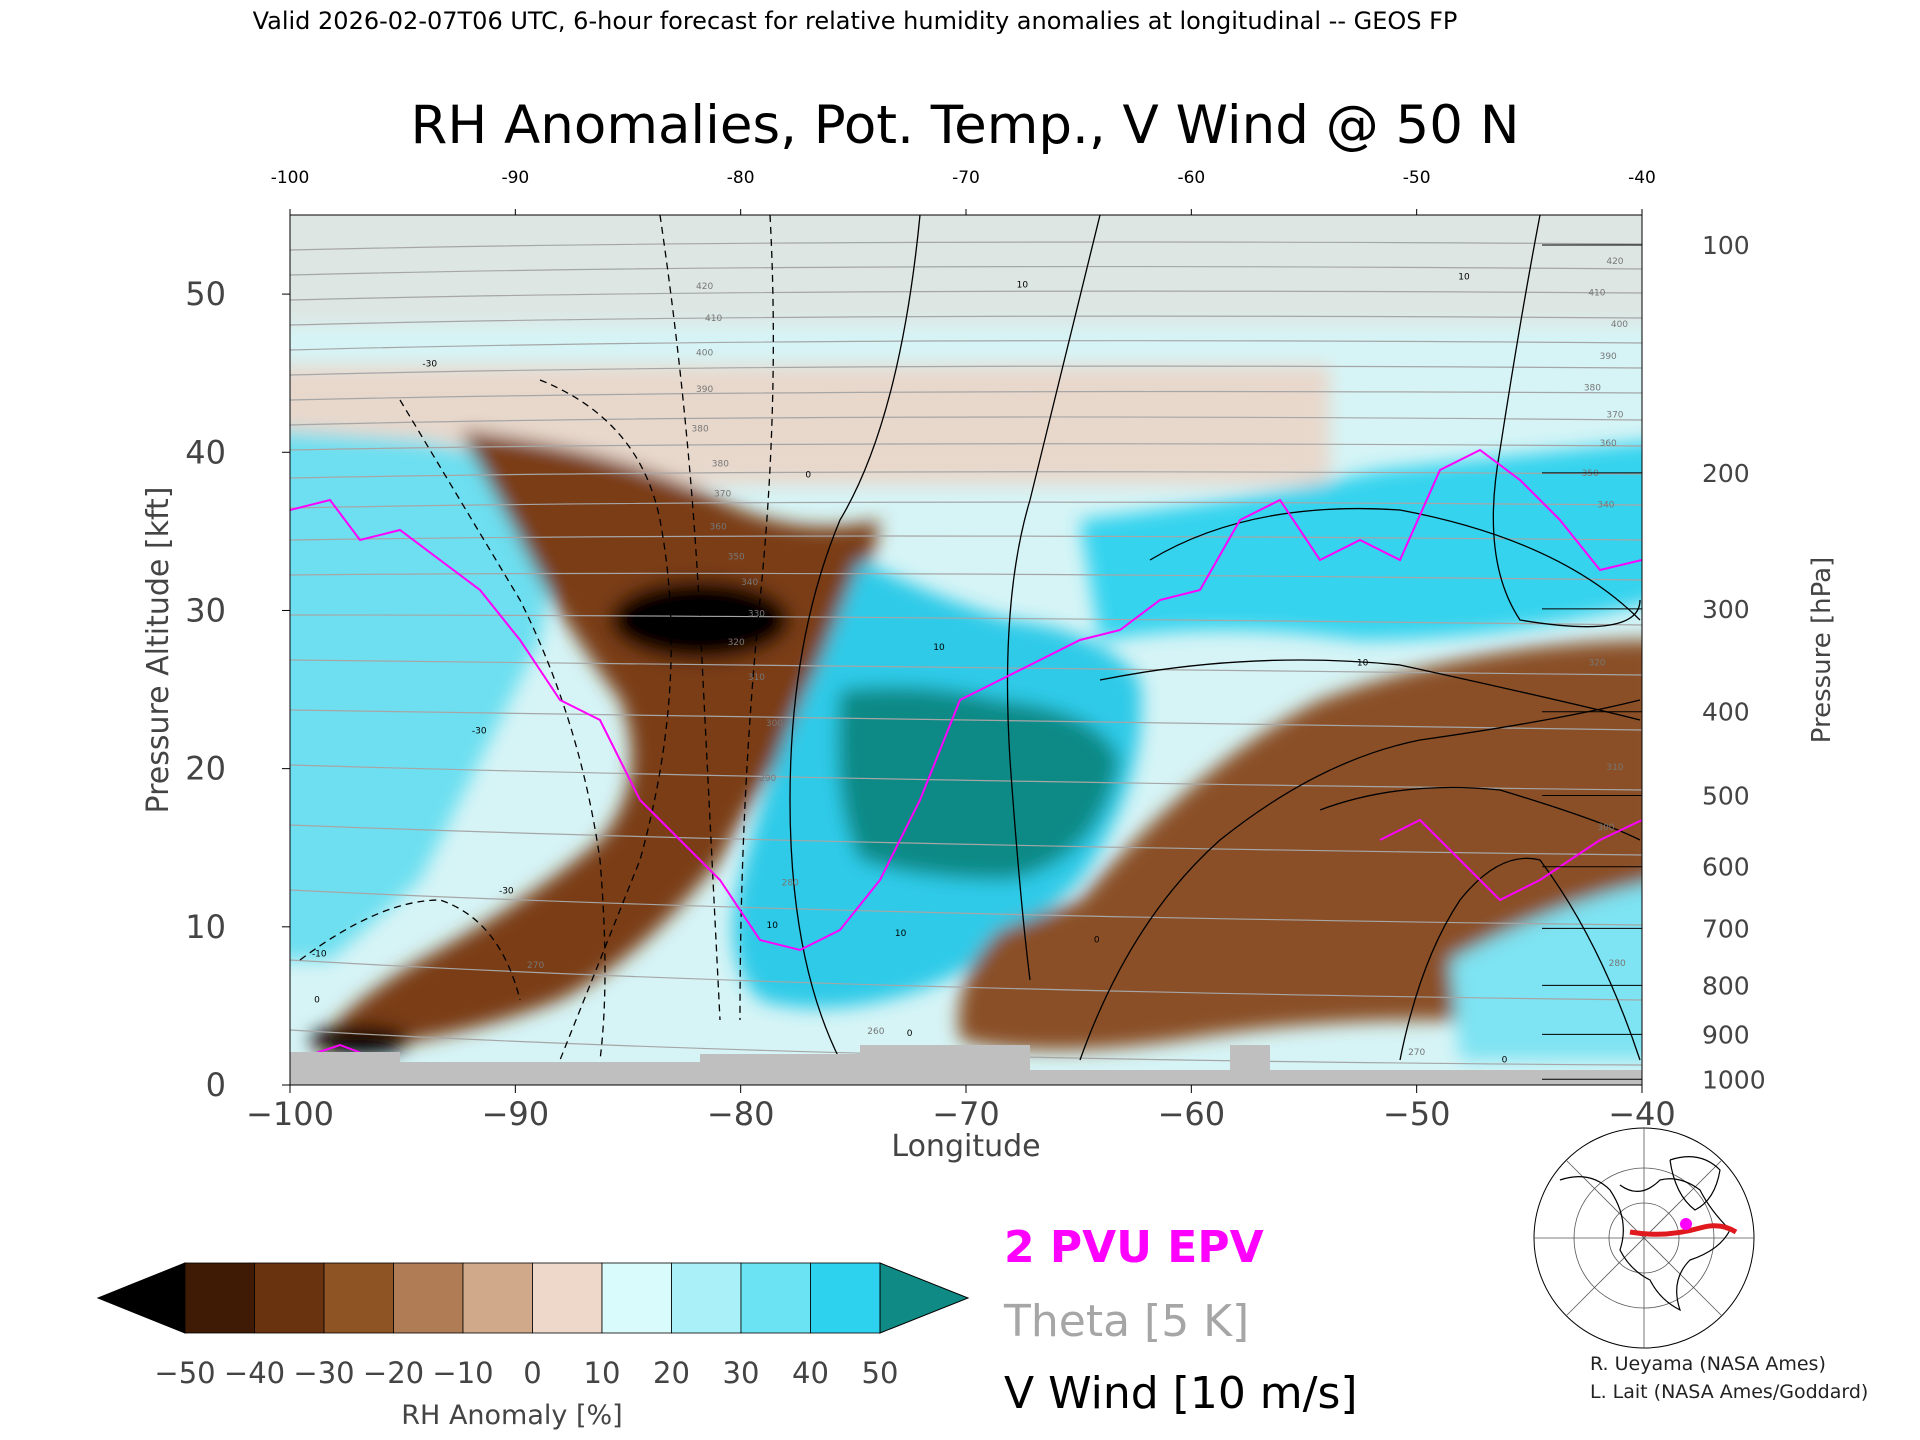 The image size is (1920, 1440). I want to click on legend-theta: Theta [5 K], so click(1126, 1321).